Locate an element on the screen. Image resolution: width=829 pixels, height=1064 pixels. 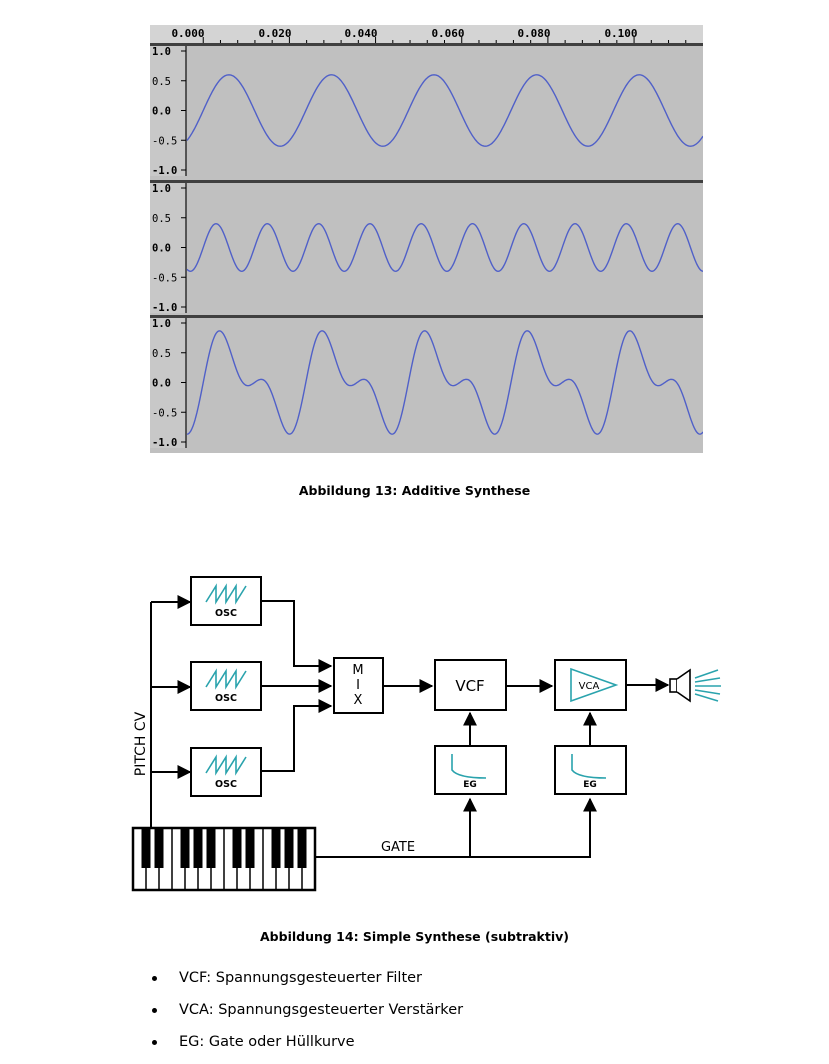
vca-label: VCA is located at coordinates (589, 686).